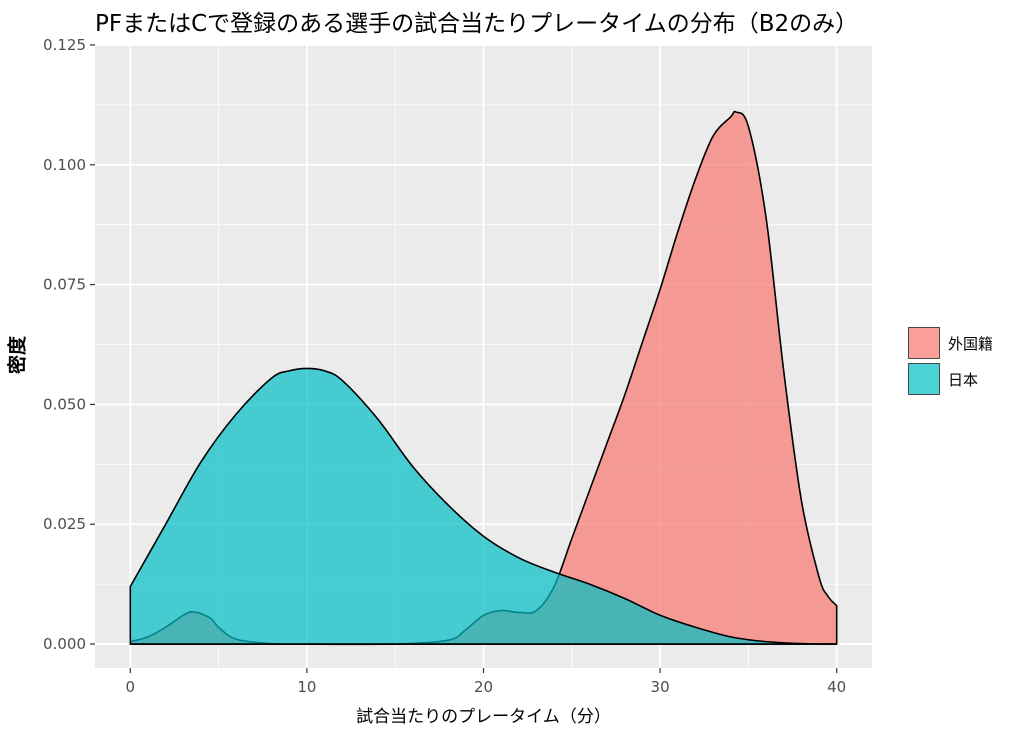  I want to click on y-tick-label: 0.000, so click(64, 644).